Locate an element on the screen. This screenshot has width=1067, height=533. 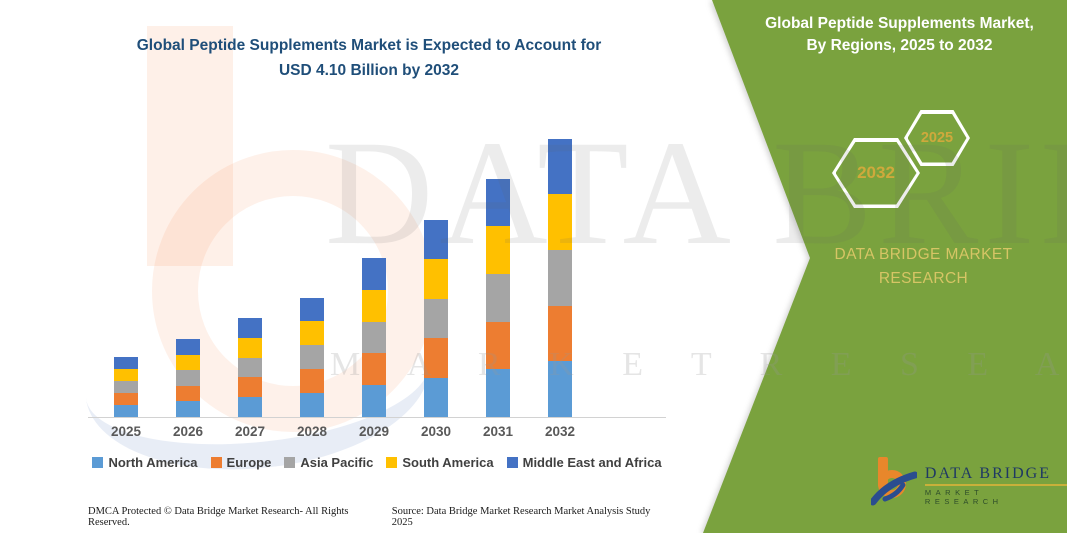
hexagon-2025: 2025 is located at coordinates (937, 138).